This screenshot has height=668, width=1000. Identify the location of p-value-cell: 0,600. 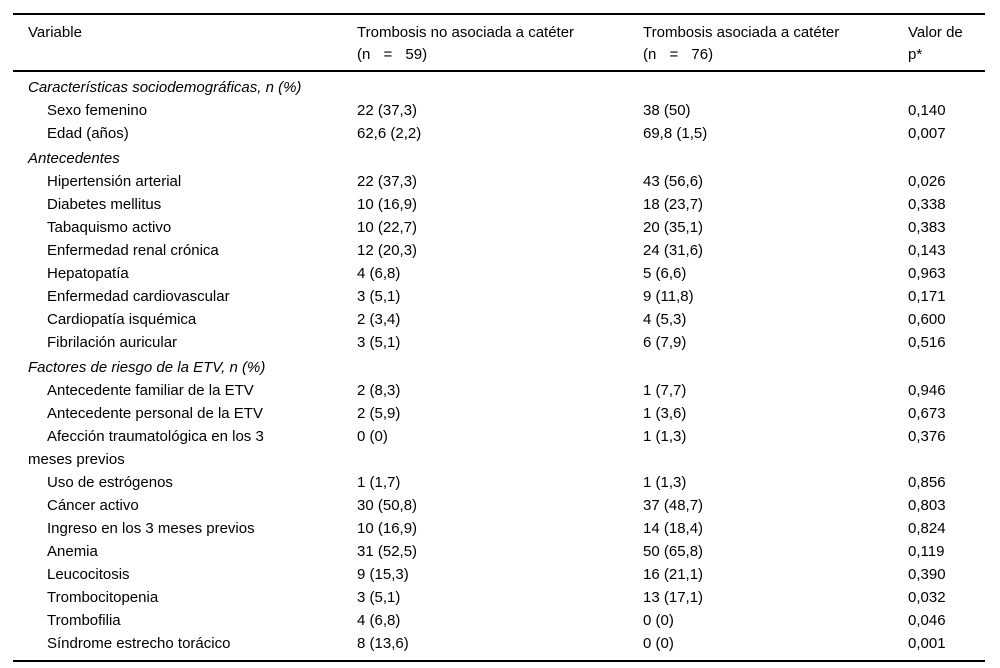
(927, 319).